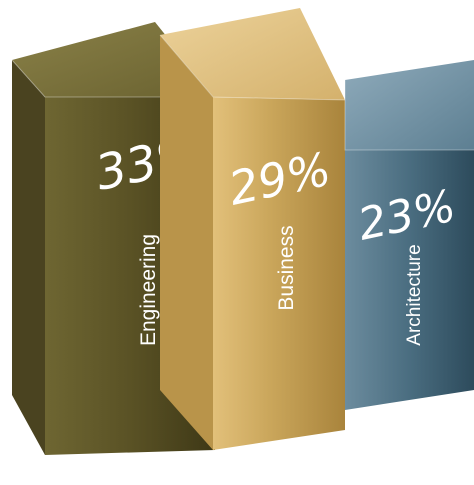 This screenshot has width=474, height=485. What do you see at coordinates (252, 54) in the screenshot?
I see `bar-top-business` at bounding box center [252, 54].